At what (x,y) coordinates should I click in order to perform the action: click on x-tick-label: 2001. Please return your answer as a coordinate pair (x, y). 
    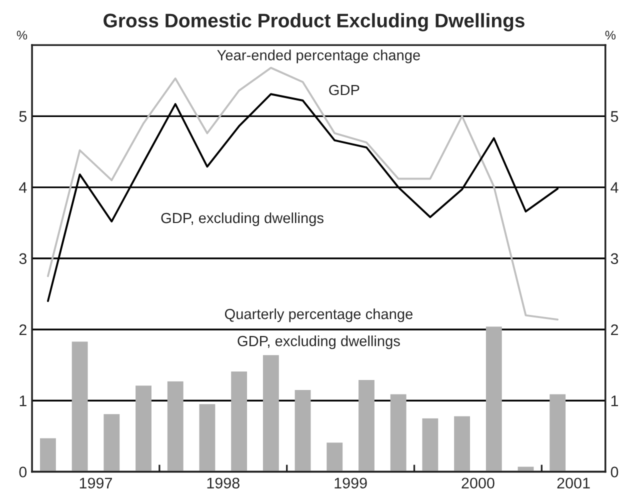
    Looking at the image, I should click on (573, 483).